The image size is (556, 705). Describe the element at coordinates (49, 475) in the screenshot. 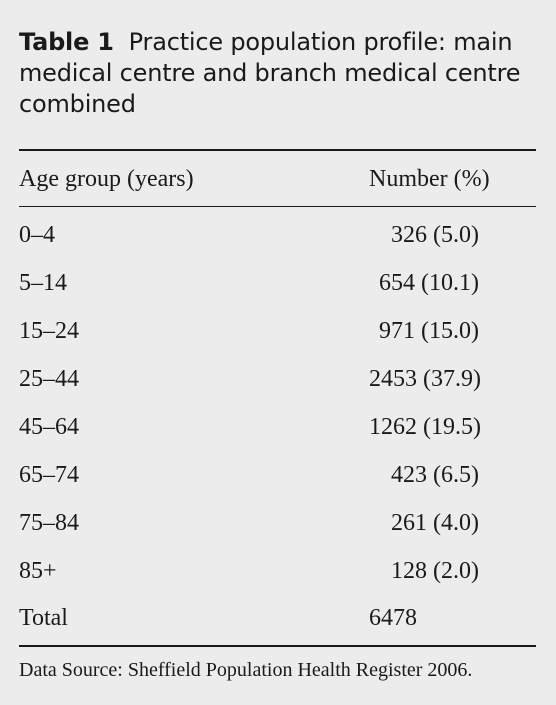

I see `age-cell: 65–74` at that location.